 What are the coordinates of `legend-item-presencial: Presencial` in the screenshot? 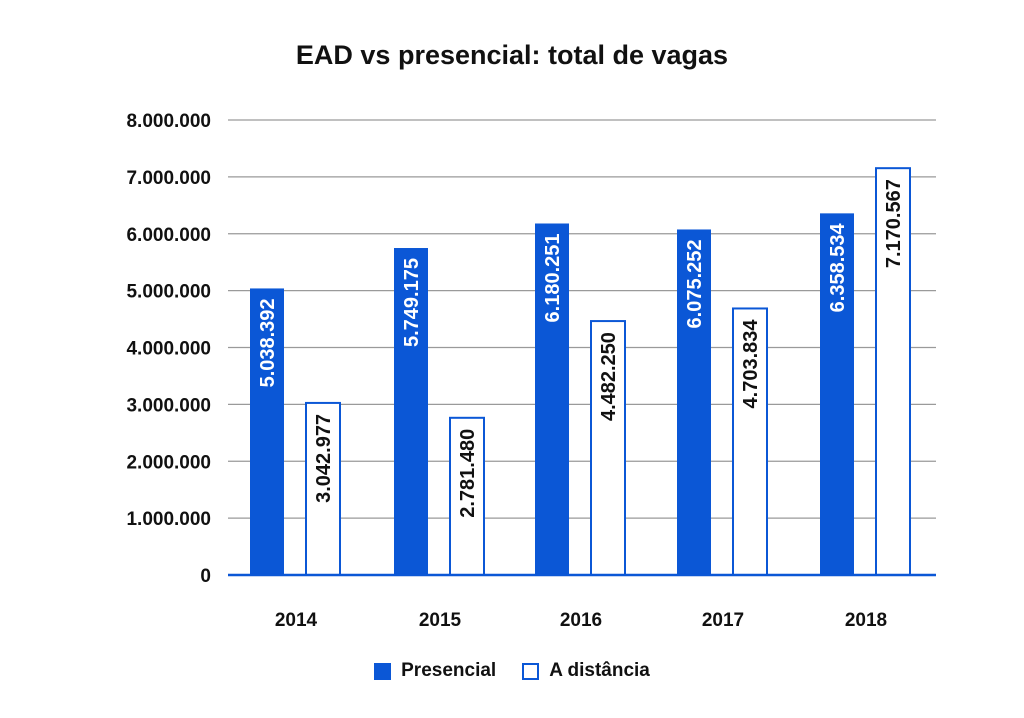 It's located at (435, 671).